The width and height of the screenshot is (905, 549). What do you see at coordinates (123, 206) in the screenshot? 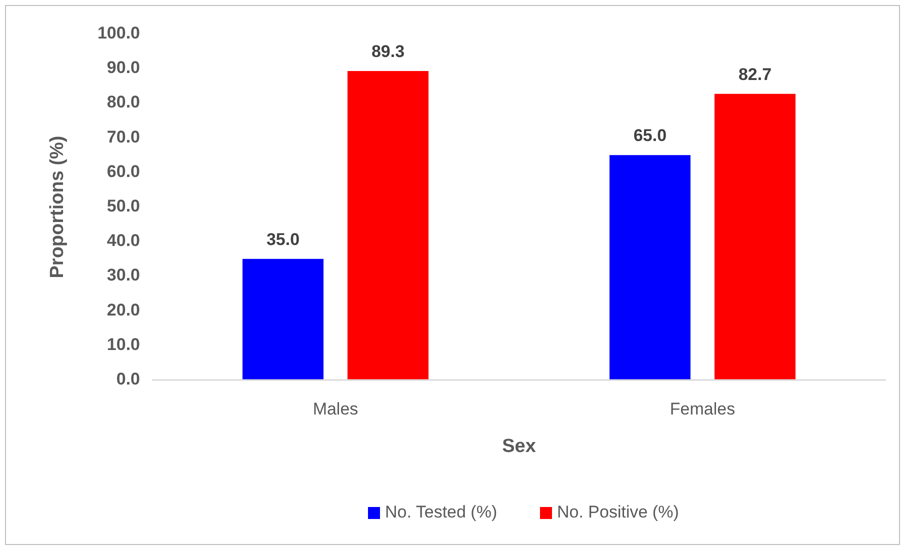
I see `y-tick-label: 50.0` at bounding box center [123, 206].